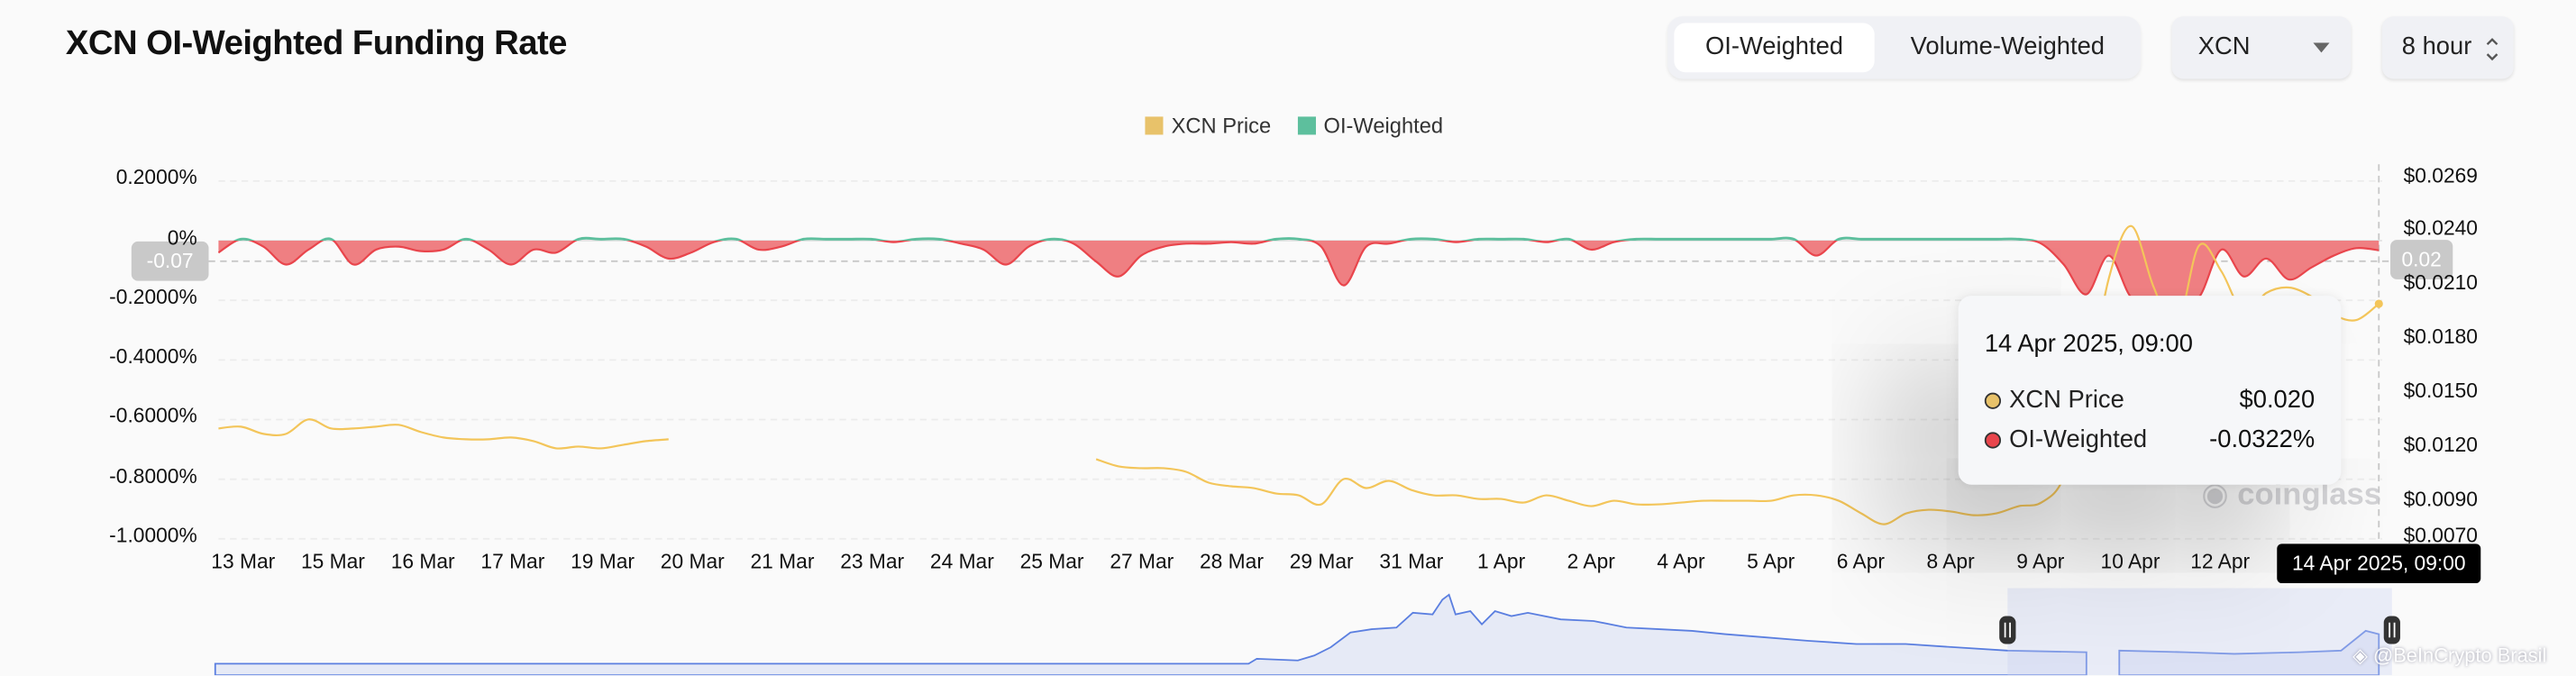 Image resolution: width=2576 pixels, height=676 pixels. I want to click on tooltip-row-price: XCN Price $0.020, so click(2150, 400).